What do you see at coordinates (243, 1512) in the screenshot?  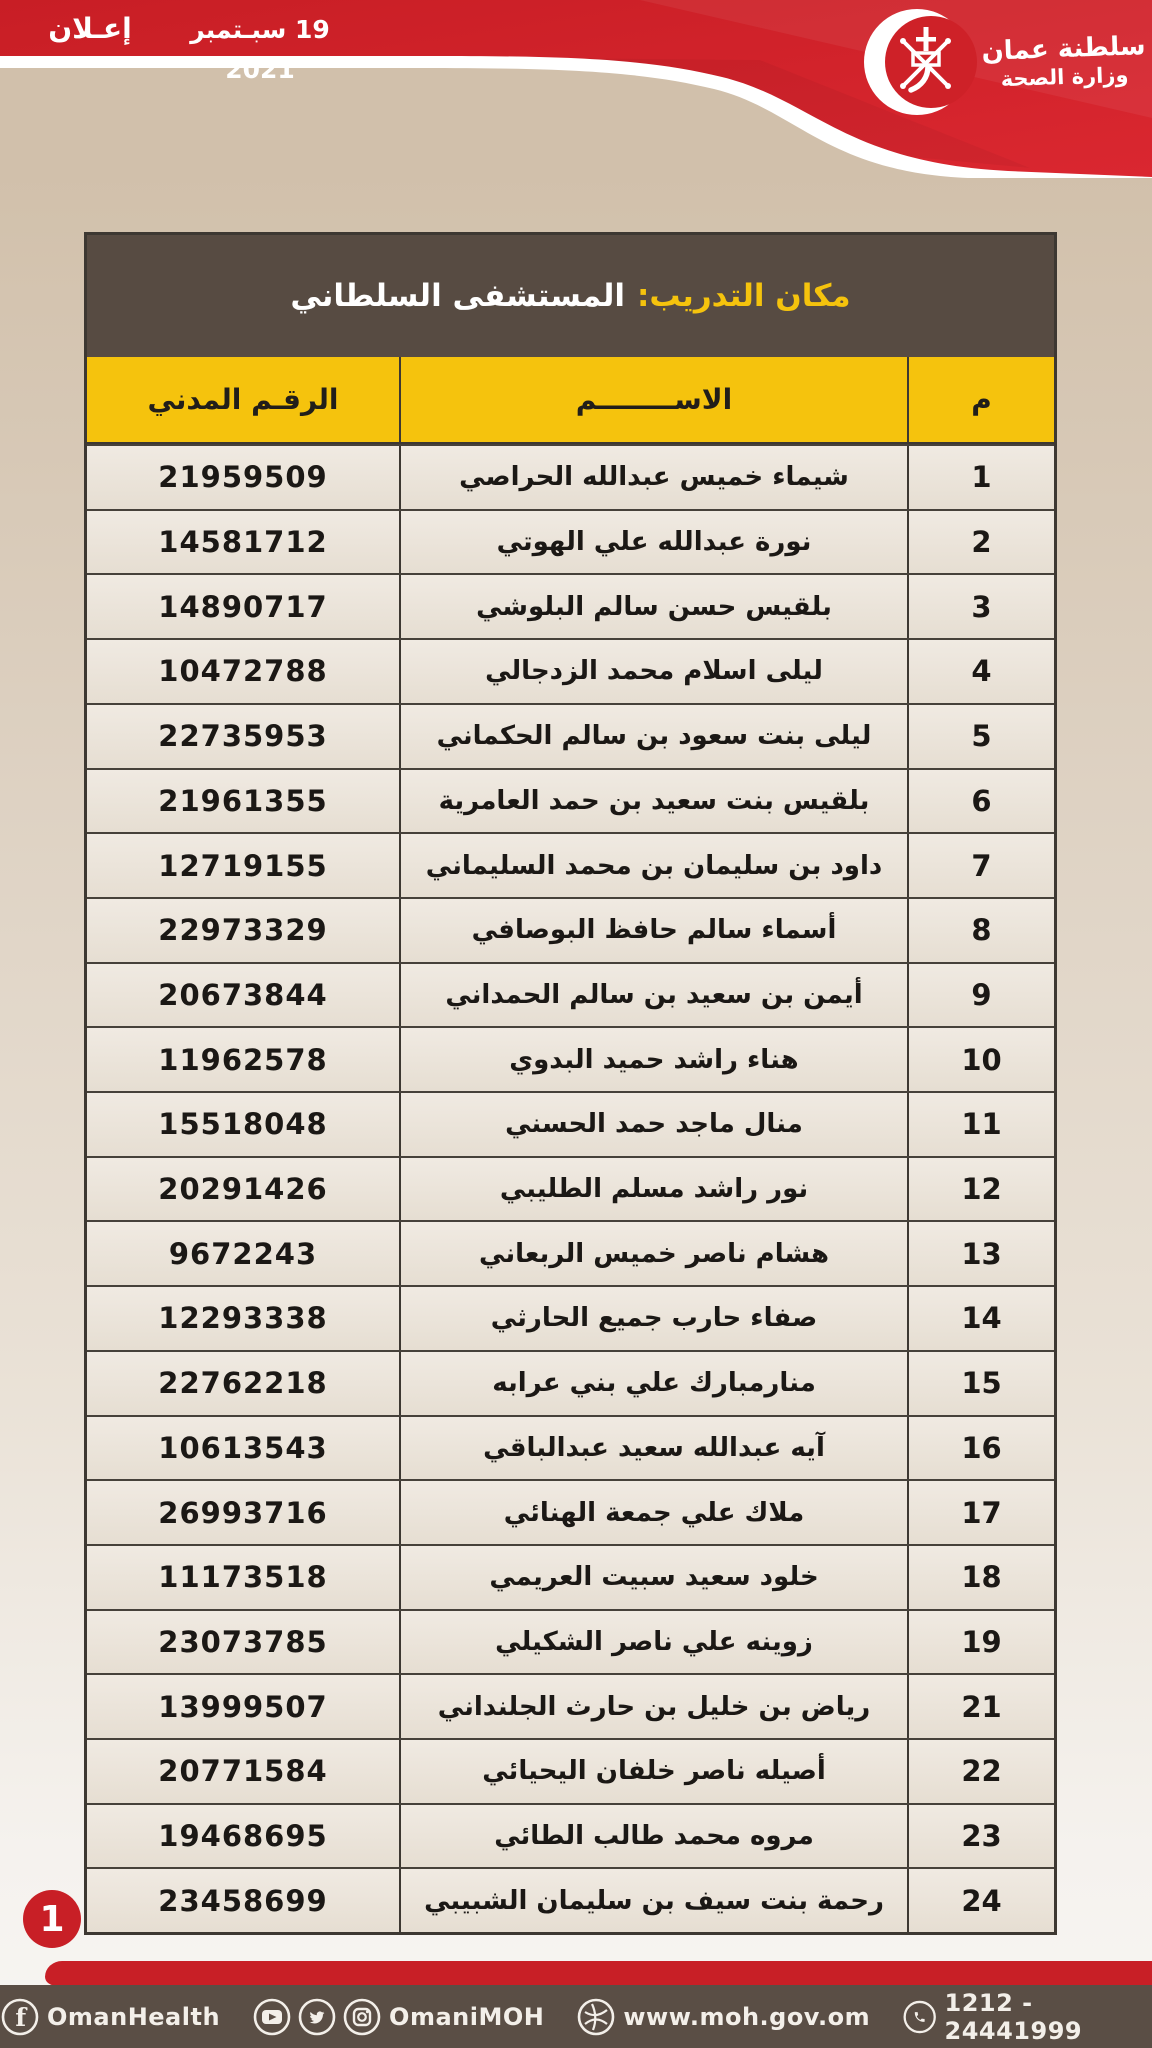 I see `row-civil-number: 26993716` at bounding box center [243, 1512].